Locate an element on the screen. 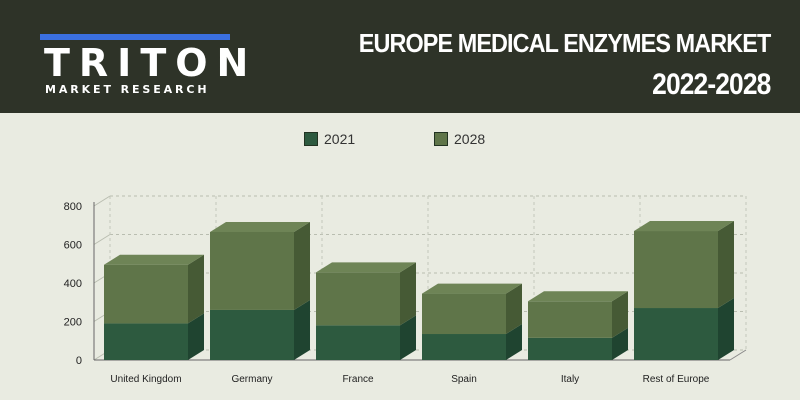 The width and height of the screenshot is (800, 400). legend-item-2021: 2021 is located at coordinates (329, 139).